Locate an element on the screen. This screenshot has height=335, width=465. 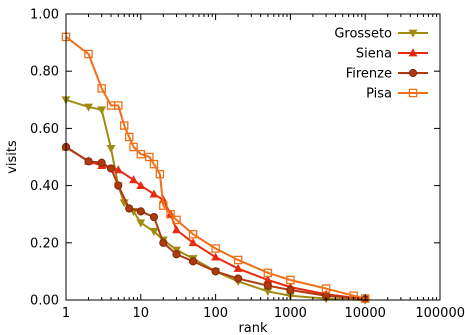
y-tick-label: 0.40 is located at coordinates (44, 186).